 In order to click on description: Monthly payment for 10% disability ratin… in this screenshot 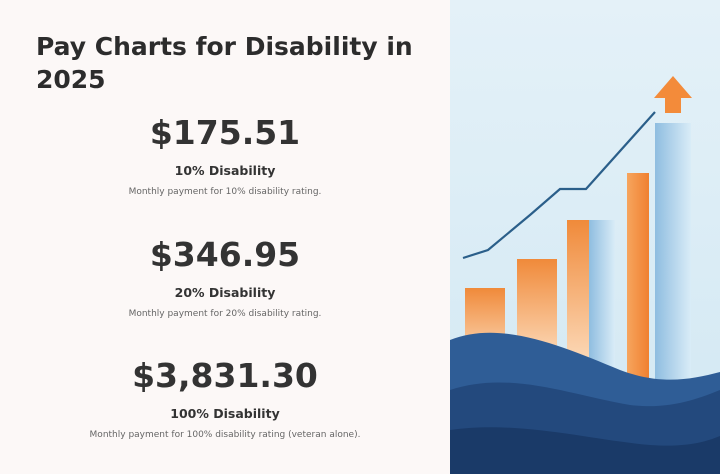, I will do `click(225, 192)`.